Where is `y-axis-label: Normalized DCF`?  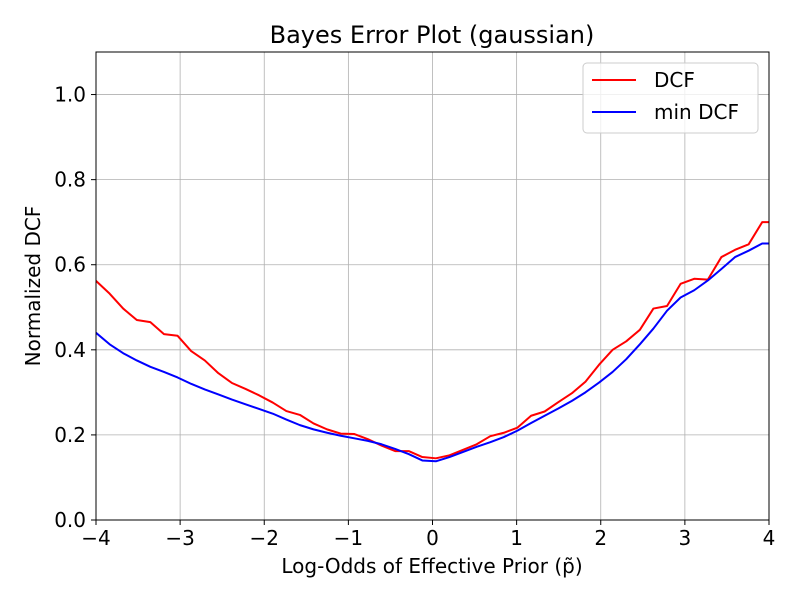 y-axis-label: Normalized DCF is located at coordinates (33, 286).